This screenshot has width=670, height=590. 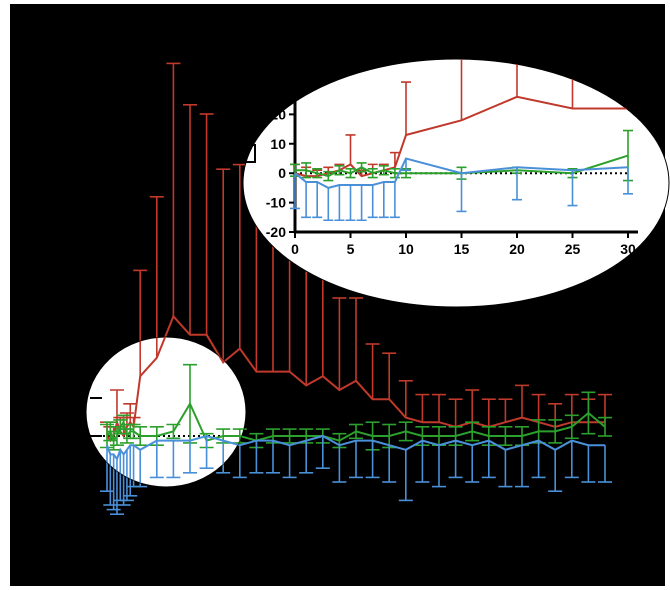 I want to click on inset-y-tick-label: -20, so click(x=276, y=232).